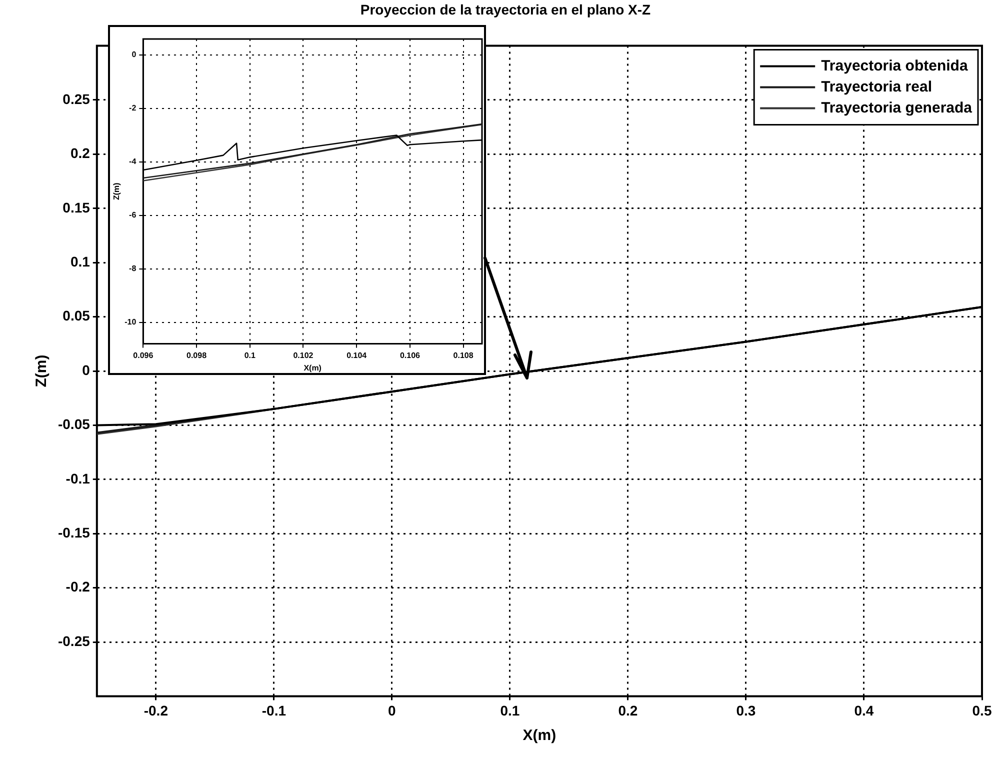  Describe the element at coordinates (133, 215) in the screenshot. I see `y-tick-label: -6` at that location.